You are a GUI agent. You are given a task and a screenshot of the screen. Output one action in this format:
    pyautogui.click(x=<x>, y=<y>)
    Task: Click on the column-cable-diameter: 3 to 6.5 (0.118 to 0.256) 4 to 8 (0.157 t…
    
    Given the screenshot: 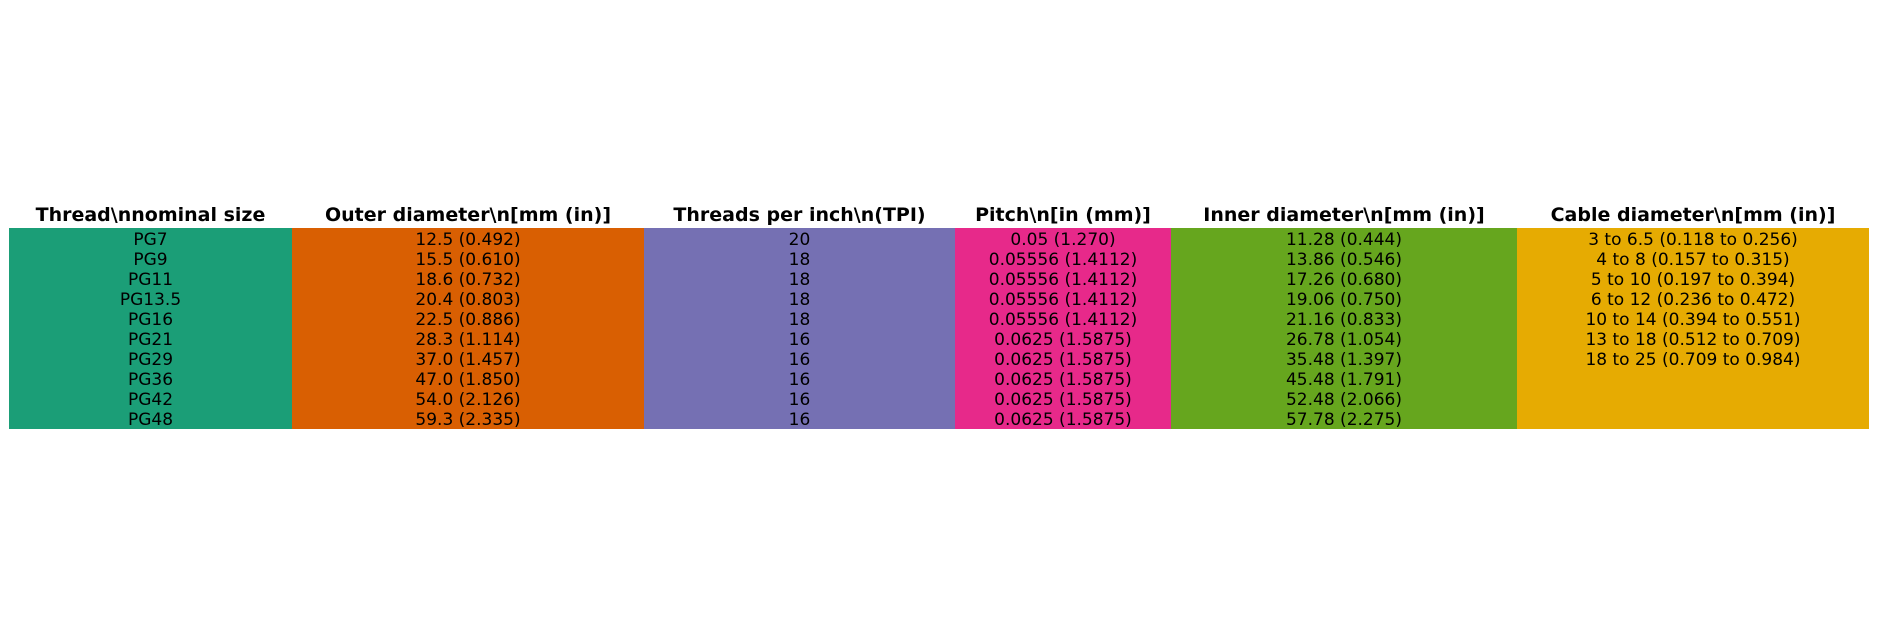 What is the action you would take?
    pyautogui.click(x=1693, y=328)
    